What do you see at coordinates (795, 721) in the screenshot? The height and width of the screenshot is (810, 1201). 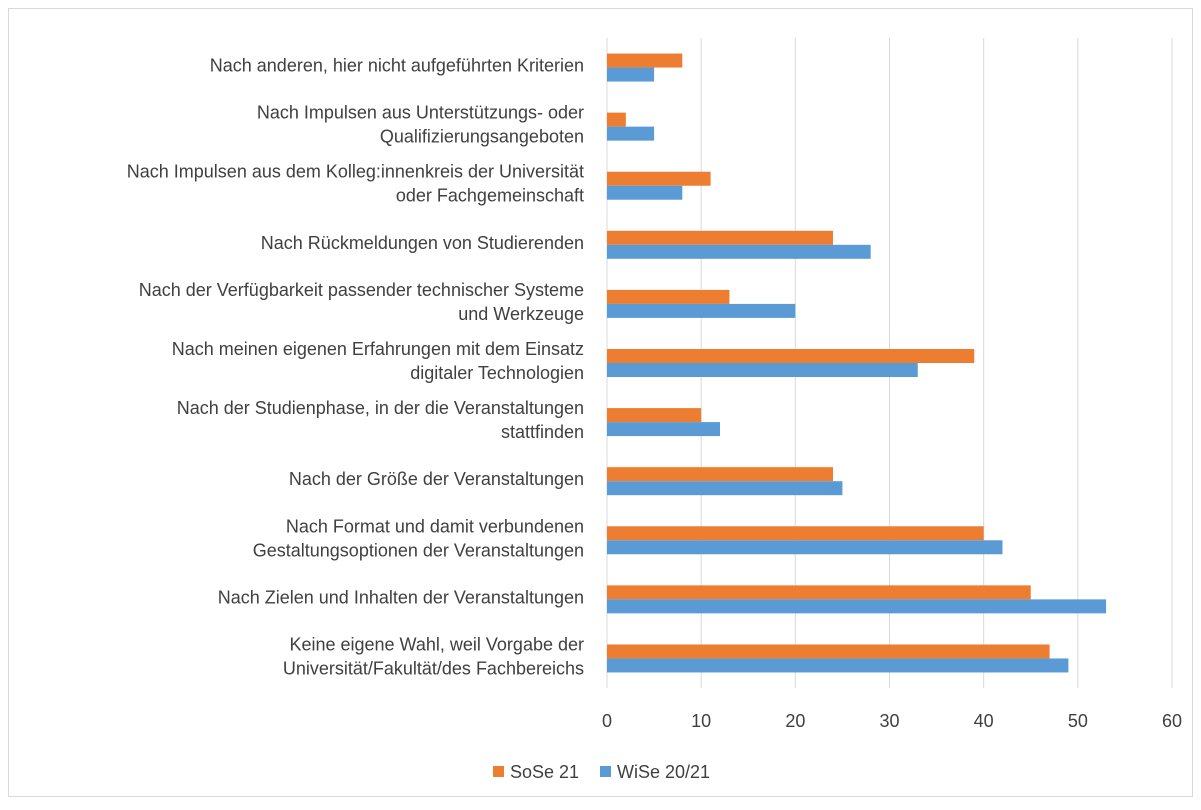 I see `x-tick-label: 20` at bounding box center [795, 721].